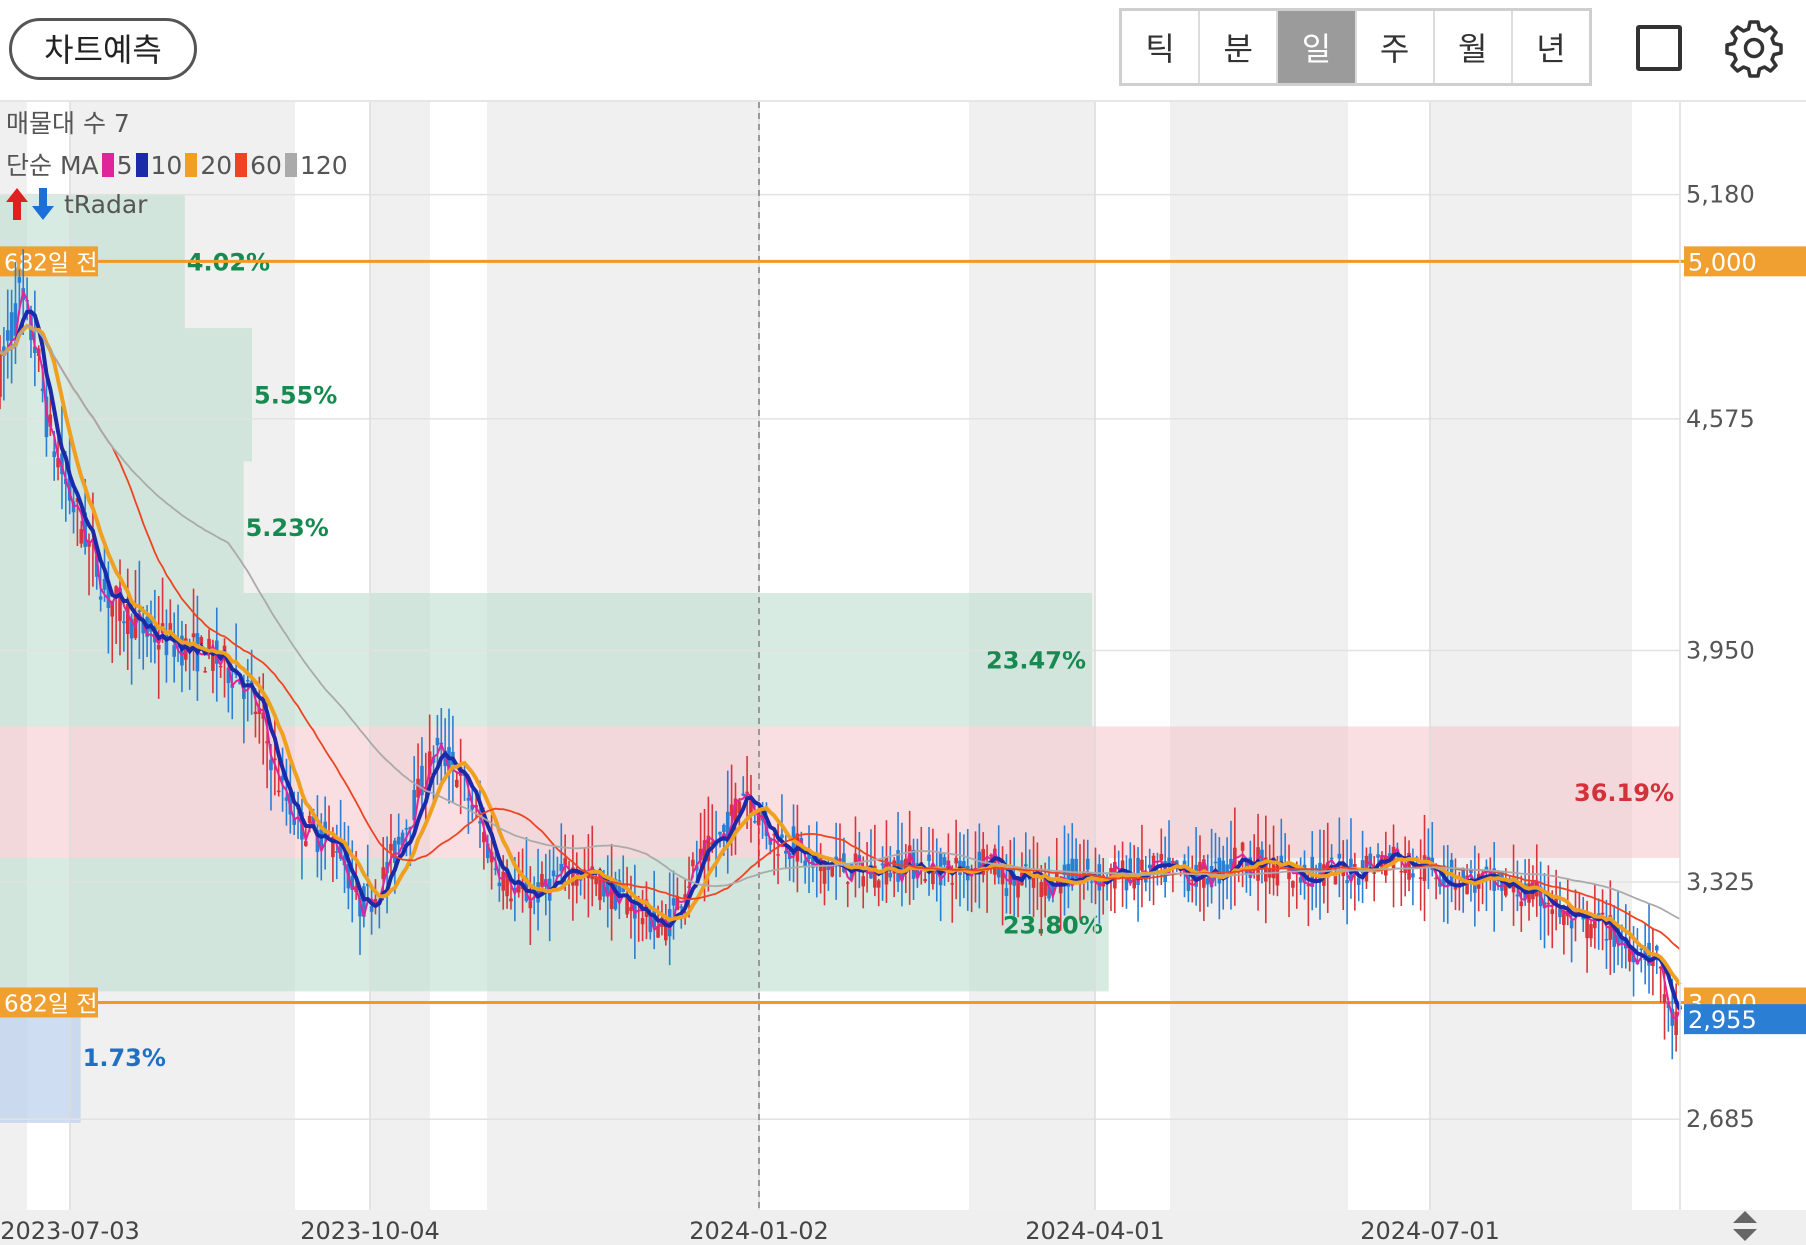 This screenshot has height=1245, width=1806. I want to click on ref-marker-box, so click(49, 1002).